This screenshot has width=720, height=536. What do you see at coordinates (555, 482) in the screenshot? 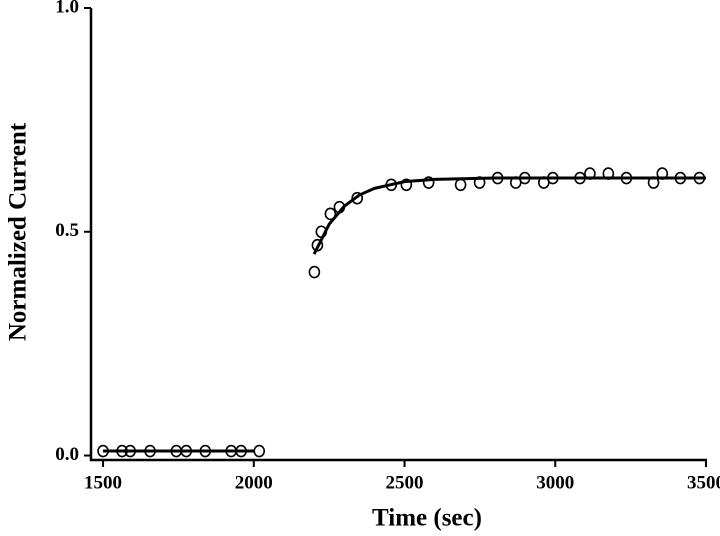
I see `x-tick-label: 3000` at bounding box center [555, 482].